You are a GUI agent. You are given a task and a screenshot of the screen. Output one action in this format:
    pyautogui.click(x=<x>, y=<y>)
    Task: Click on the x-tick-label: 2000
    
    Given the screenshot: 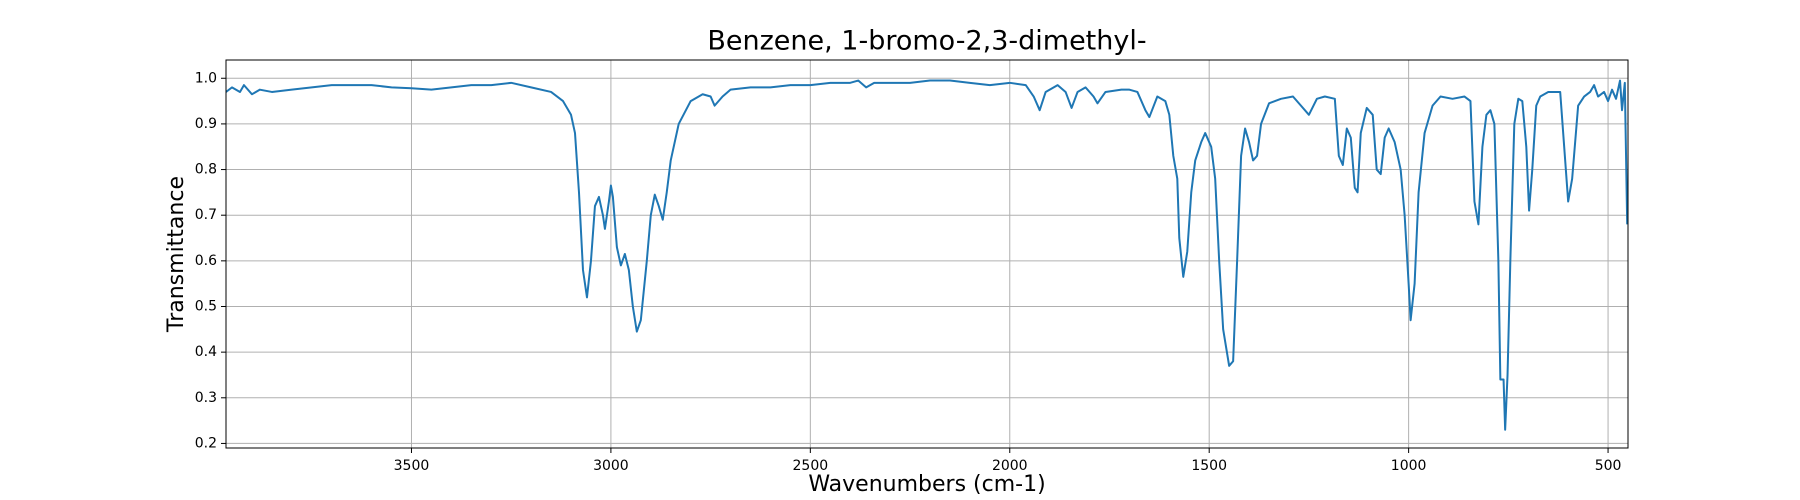 What is the action you would take?
    pyautogui.click(x=1010, y=466)
    